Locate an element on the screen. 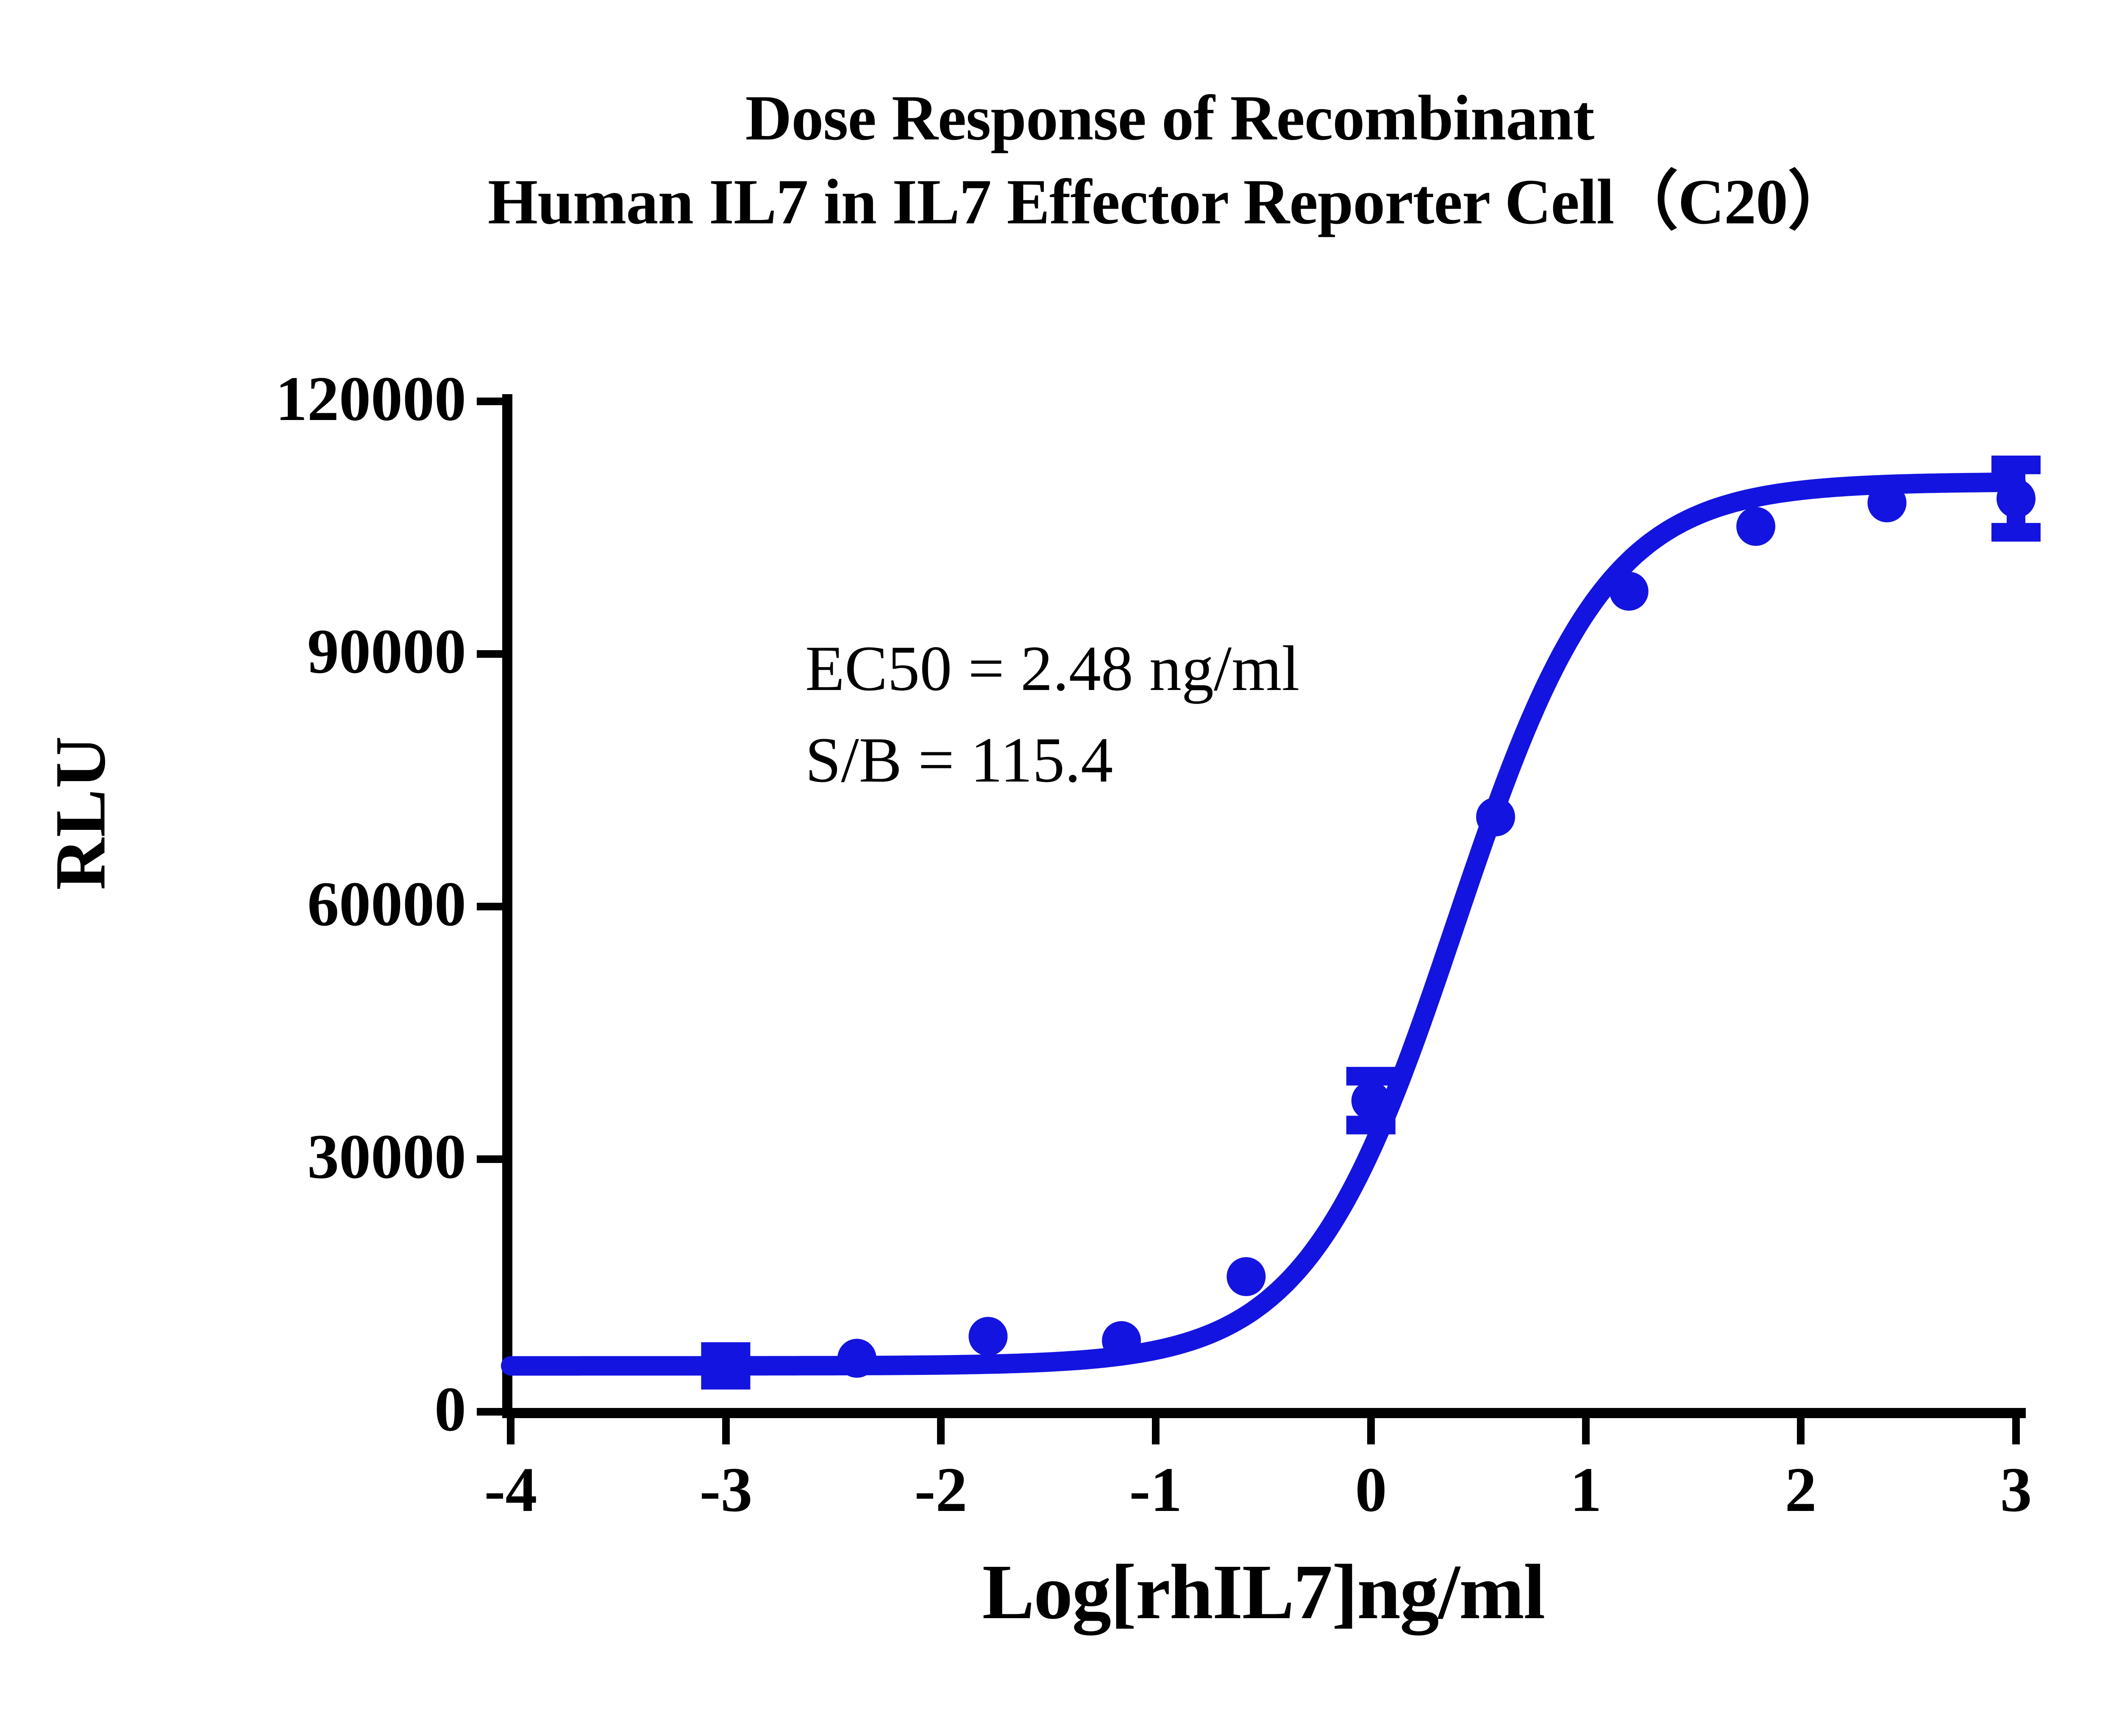 The image size is (2119, 1736). x-tick-label--1: -1 is located at coordinates (1156, 1490).